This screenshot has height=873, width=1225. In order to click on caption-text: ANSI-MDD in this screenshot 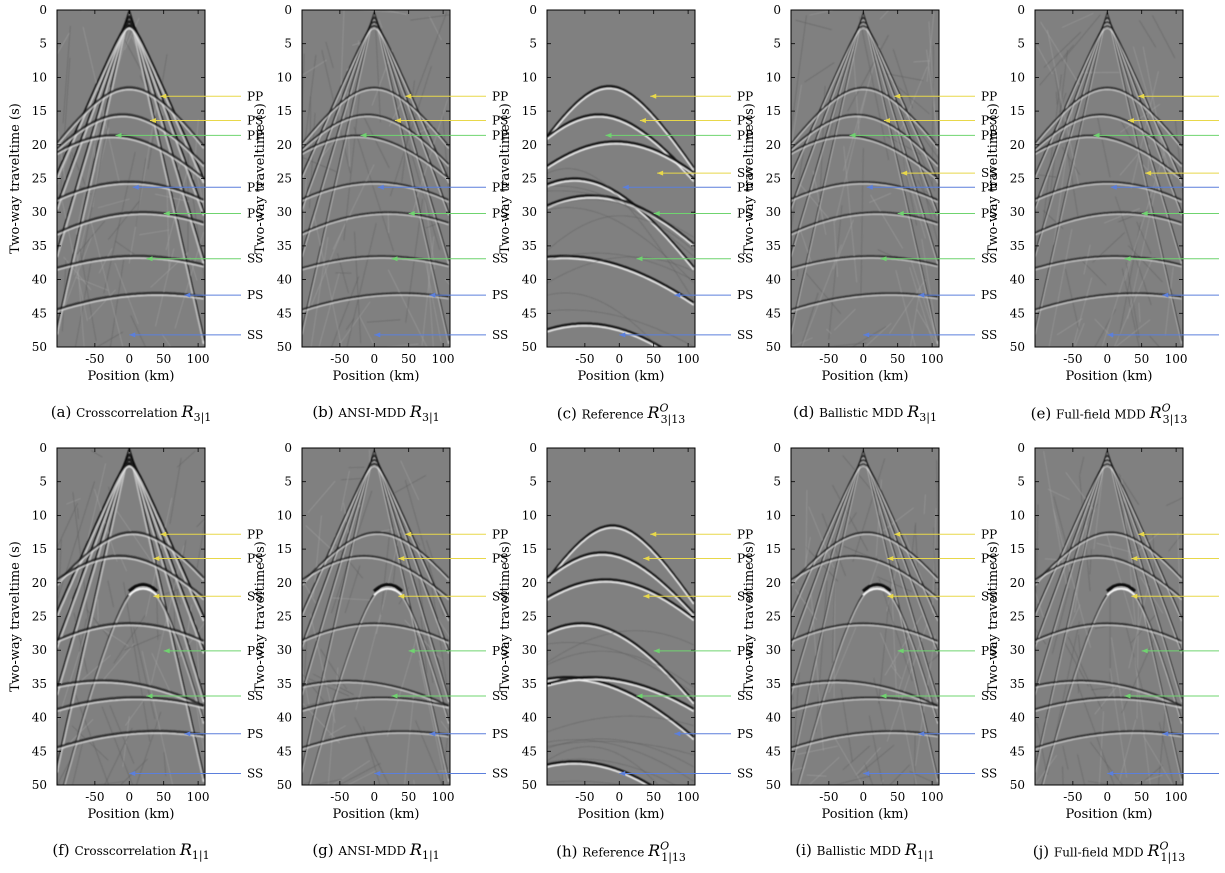, I will do `click(374, 413)`.